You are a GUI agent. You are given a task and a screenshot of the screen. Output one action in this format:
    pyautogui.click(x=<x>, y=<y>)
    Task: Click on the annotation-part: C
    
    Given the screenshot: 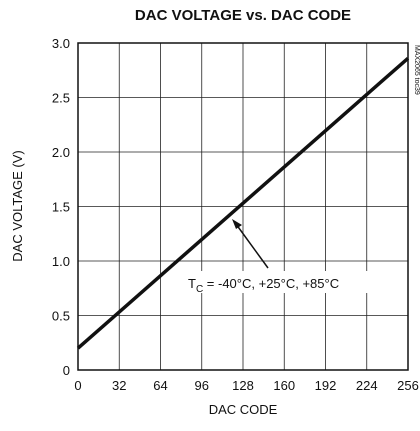 What is the action you would take?
    pyautogui.click(x=199, y=289)
    